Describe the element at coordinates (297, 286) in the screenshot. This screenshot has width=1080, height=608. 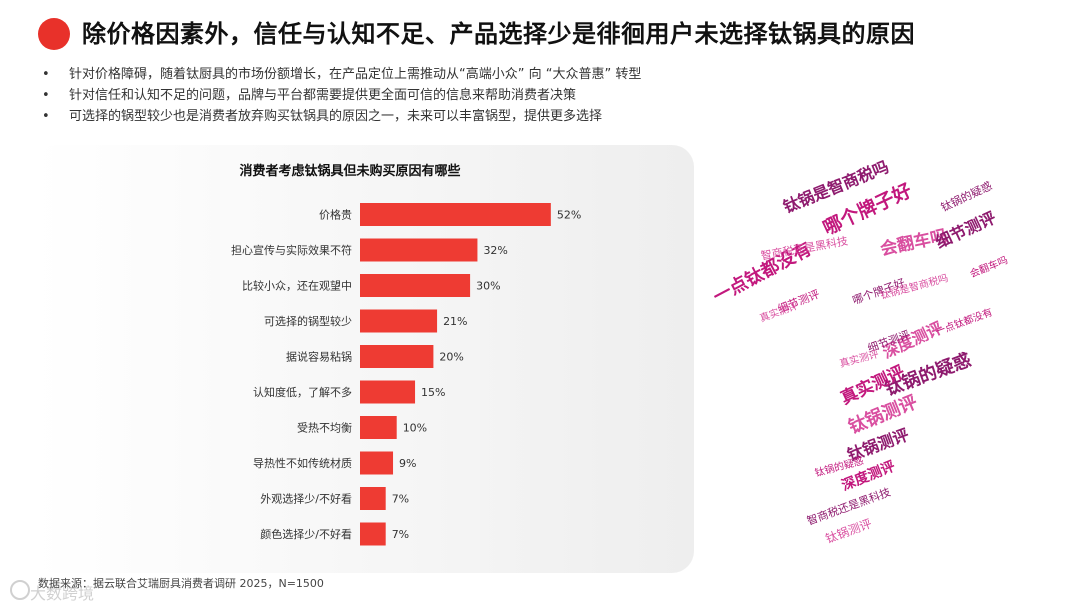
I see `category-label: 比较小众，还在观望中` at that location.